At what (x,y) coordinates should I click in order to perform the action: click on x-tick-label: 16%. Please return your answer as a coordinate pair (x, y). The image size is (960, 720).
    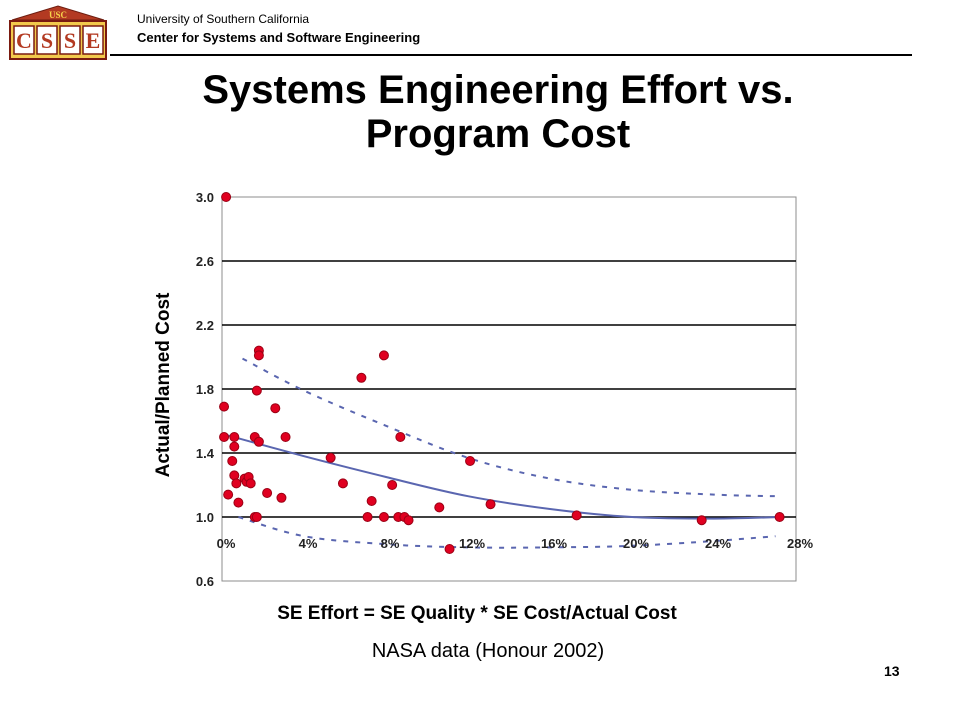
    Looking at the image, I should click on (554, 543).